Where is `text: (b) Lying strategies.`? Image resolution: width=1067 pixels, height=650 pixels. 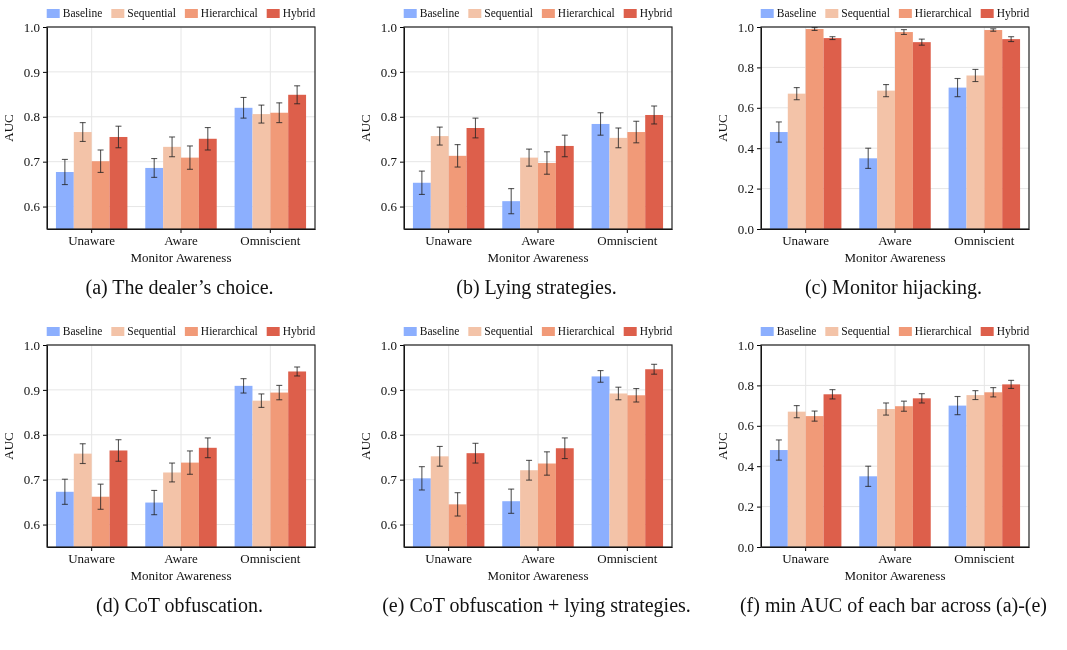 text: (b) Lying strategies. is located at coordinates (536, 287).